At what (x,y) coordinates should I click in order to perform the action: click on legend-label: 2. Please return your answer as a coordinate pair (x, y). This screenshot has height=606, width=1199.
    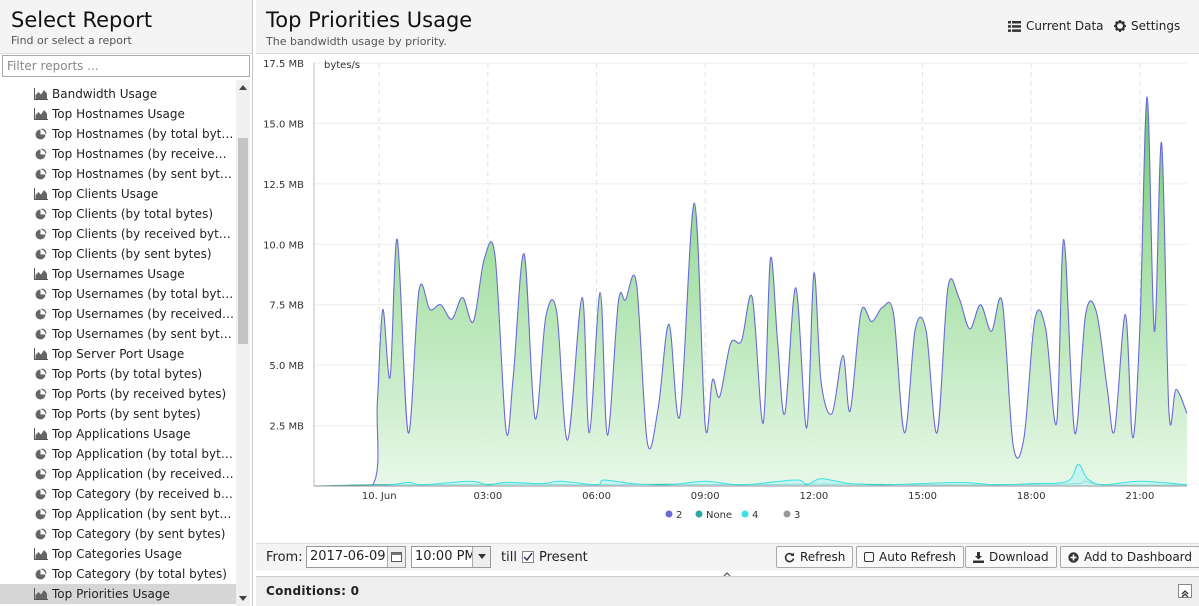
    Looking at the image, I should click on (679, 515).